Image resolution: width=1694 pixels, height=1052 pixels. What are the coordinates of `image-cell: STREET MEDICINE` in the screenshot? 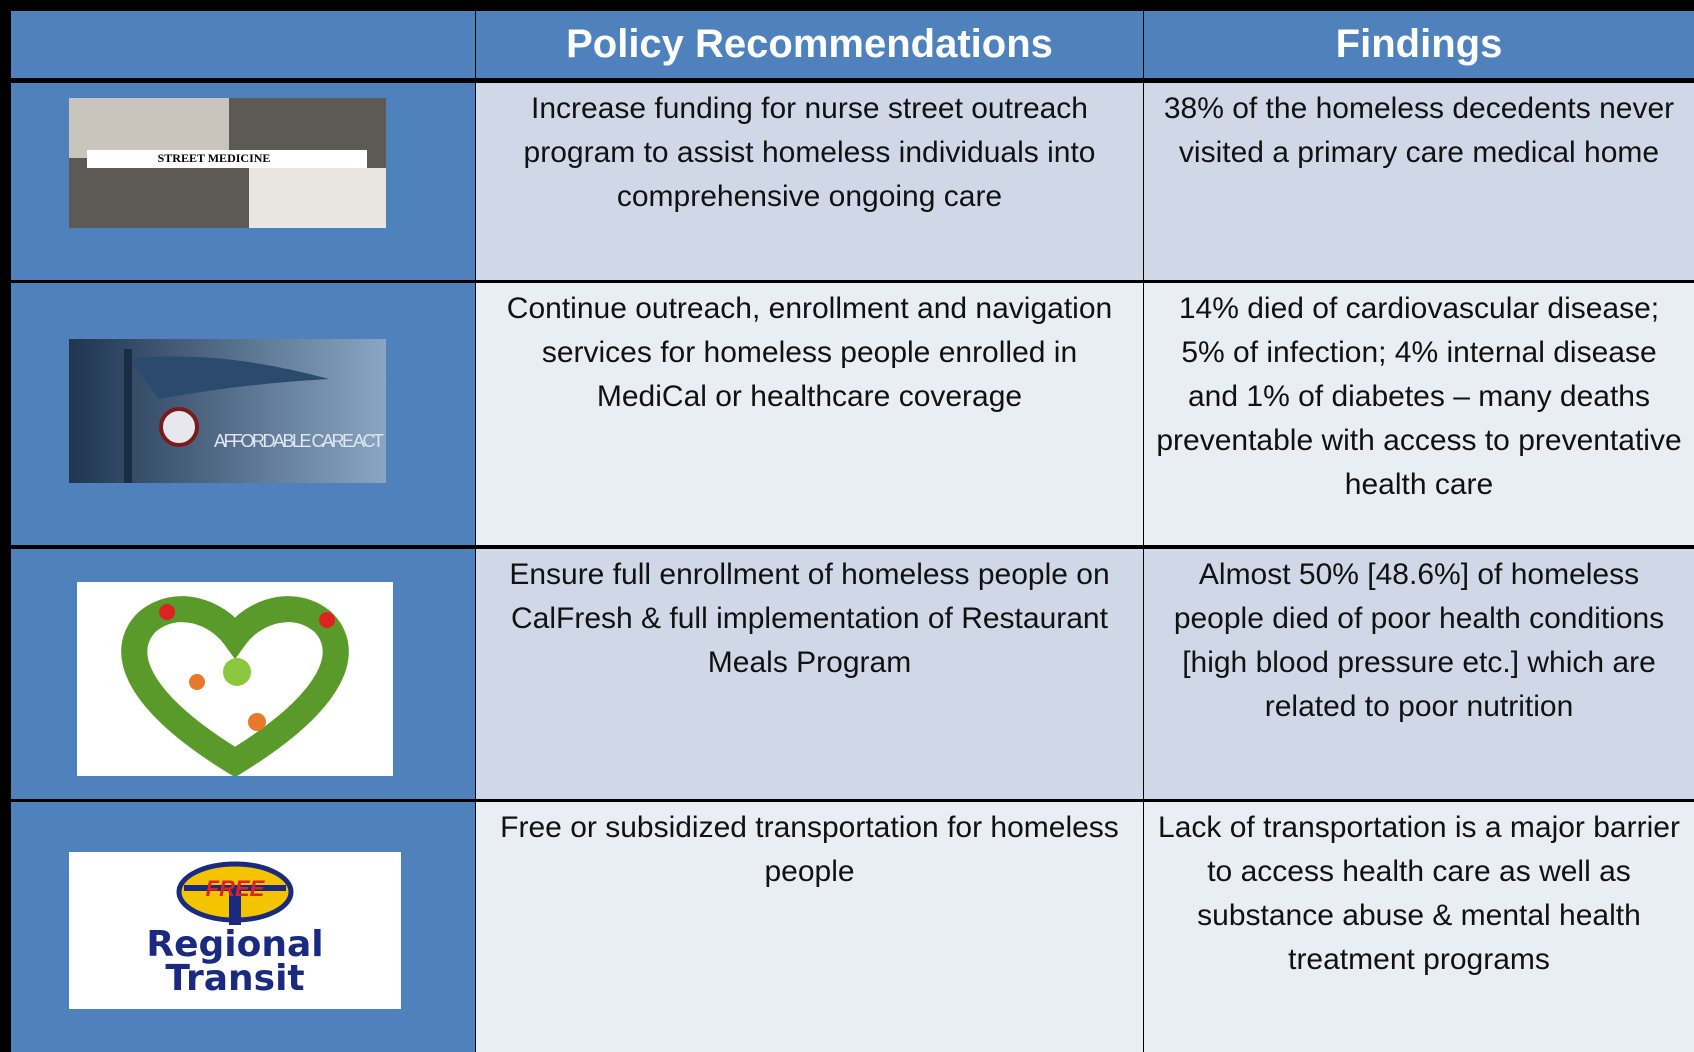 It's located at (243, 181).